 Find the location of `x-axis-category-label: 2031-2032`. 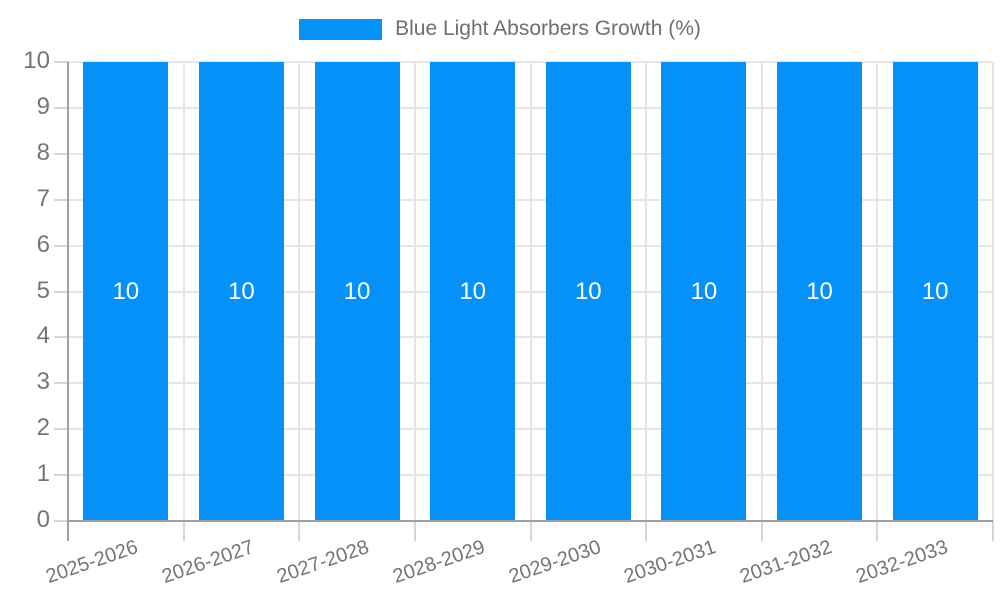

x-axis-category-label: 2031-2032 is located at coordinates (786, 562).